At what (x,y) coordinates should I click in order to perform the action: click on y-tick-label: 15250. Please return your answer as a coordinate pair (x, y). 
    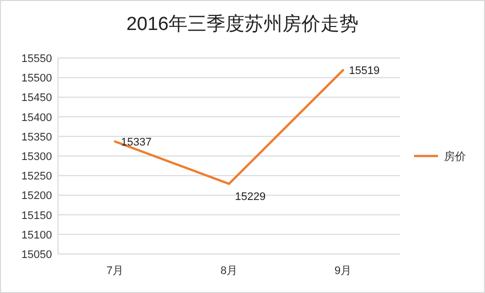
    Looking at the image, I should click on (36, 176).